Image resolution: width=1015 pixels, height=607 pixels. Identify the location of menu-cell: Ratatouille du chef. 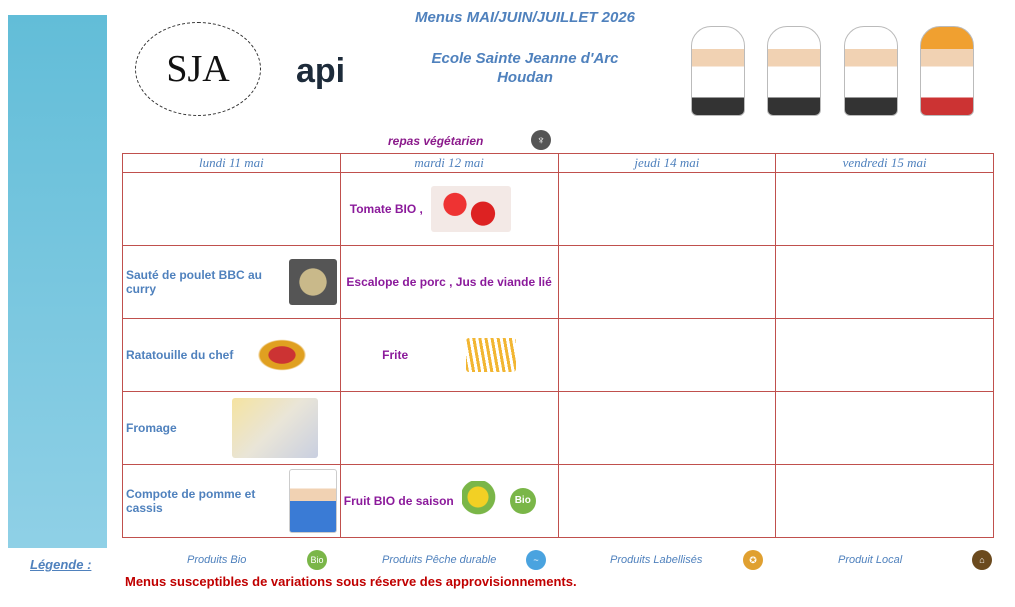
(231, 355).